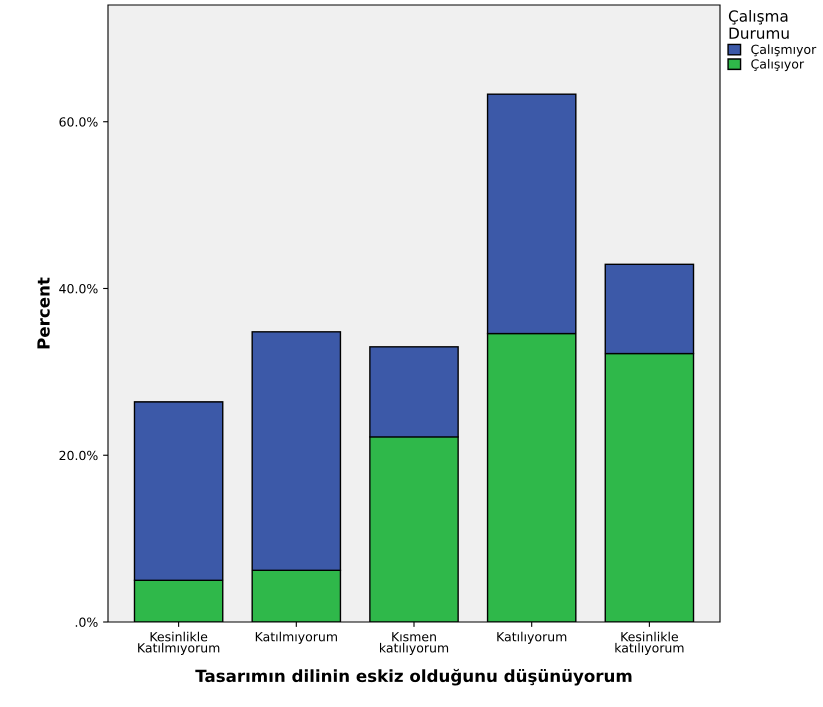 This screenshot has width=823, height=707. I want to click on y-tick-label: 60.0%, so click(78, 122).